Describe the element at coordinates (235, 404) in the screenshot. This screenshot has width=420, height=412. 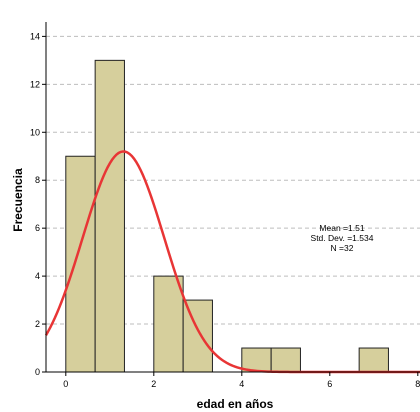
I see `x-axis-title: edad en años` at that location.